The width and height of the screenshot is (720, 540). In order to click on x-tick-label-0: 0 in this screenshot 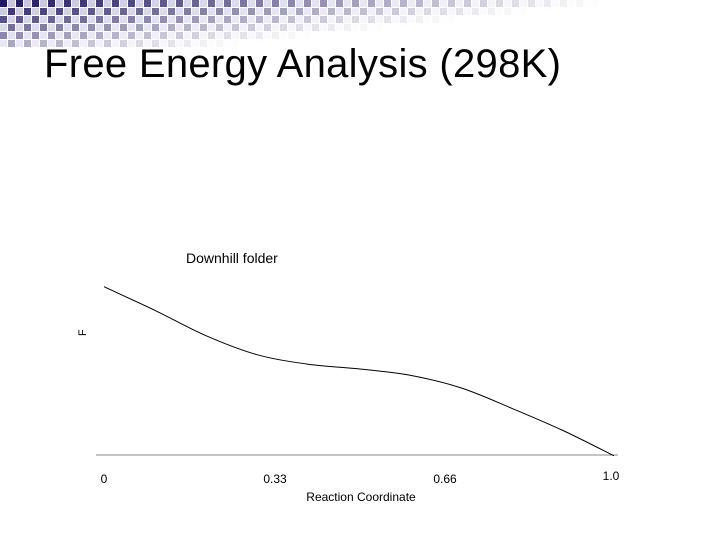, I will do `click(104, 479)`.